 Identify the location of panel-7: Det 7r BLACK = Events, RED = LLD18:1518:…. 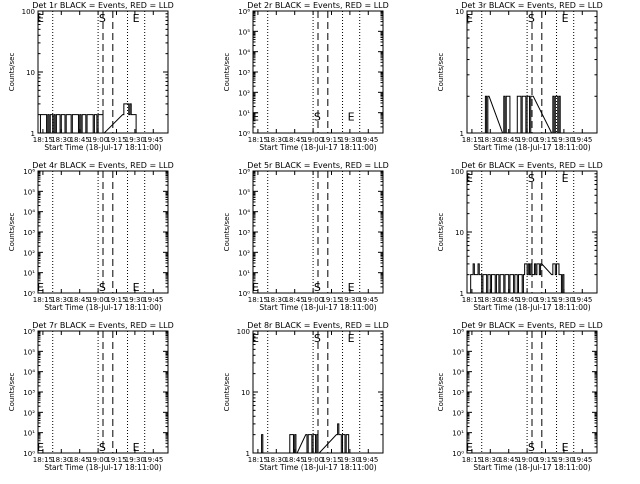
(91, 396).